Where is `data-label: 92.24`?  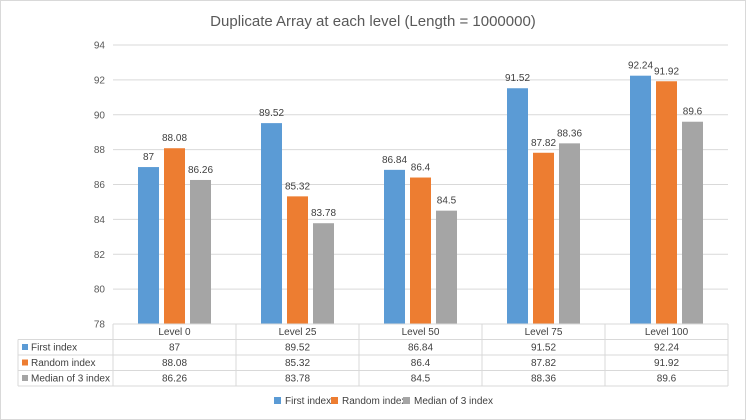
data-label: 92.24 is located at coordinates (640, 66).